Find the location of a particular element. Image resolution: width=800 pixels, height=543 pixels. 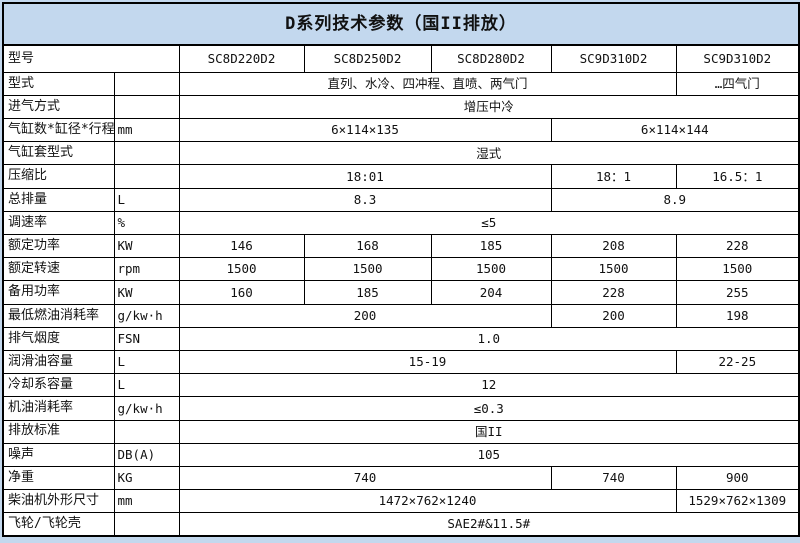

row-label: 型式 is located at coordinates (58, 83).